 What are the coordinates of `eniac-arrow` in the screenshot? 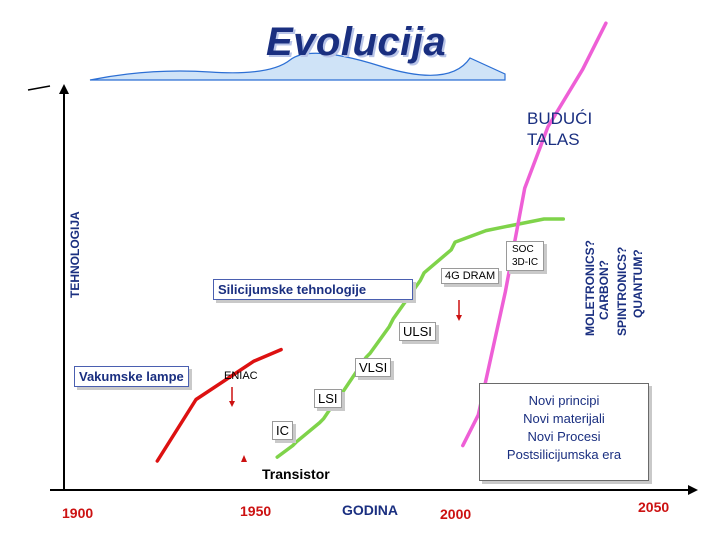 It's located at (232, 397).